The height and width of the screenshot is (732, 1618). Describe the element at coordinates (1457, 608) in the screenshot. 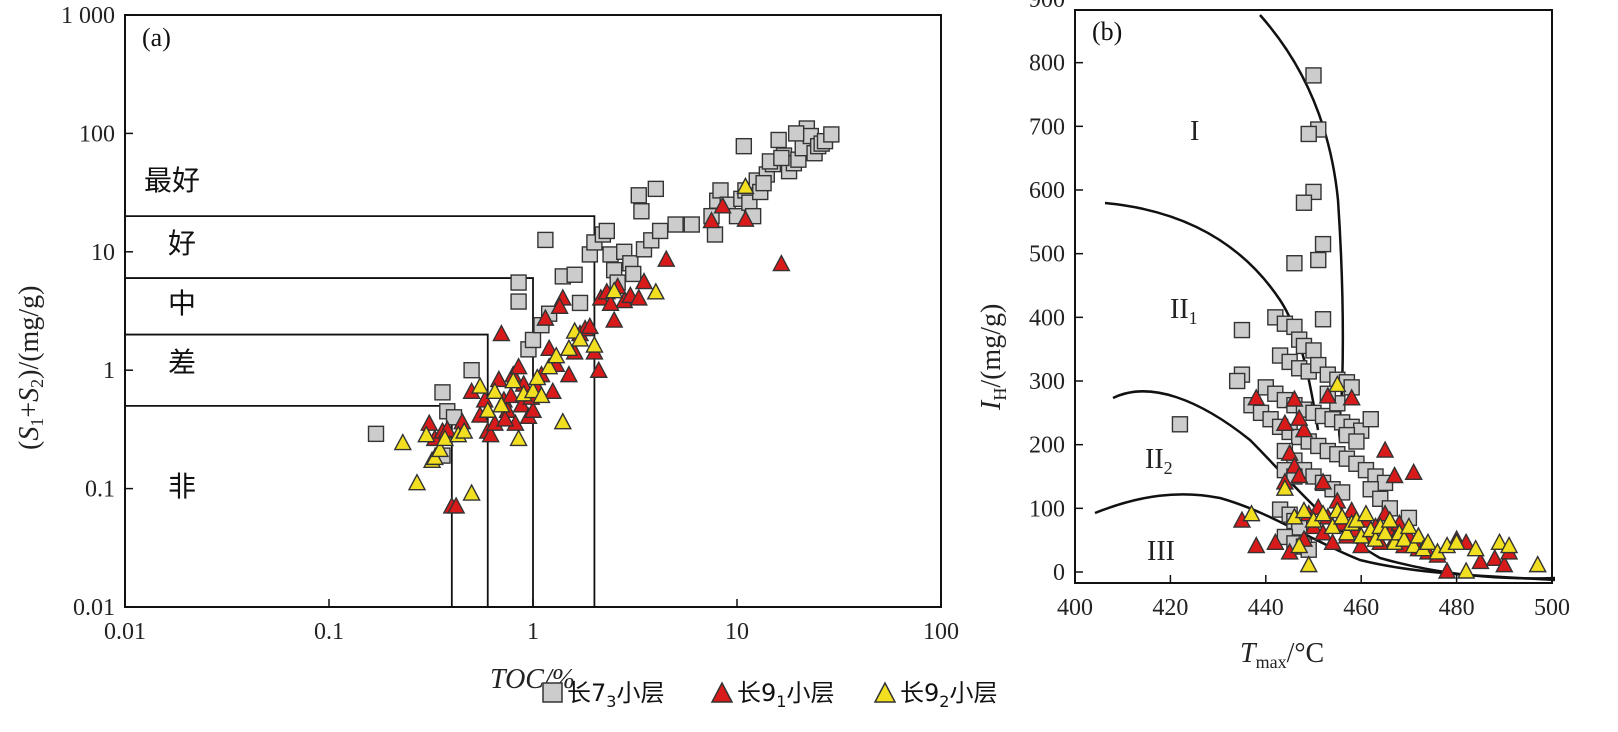

I see `x-tick-label-b-4: 480` at that location.